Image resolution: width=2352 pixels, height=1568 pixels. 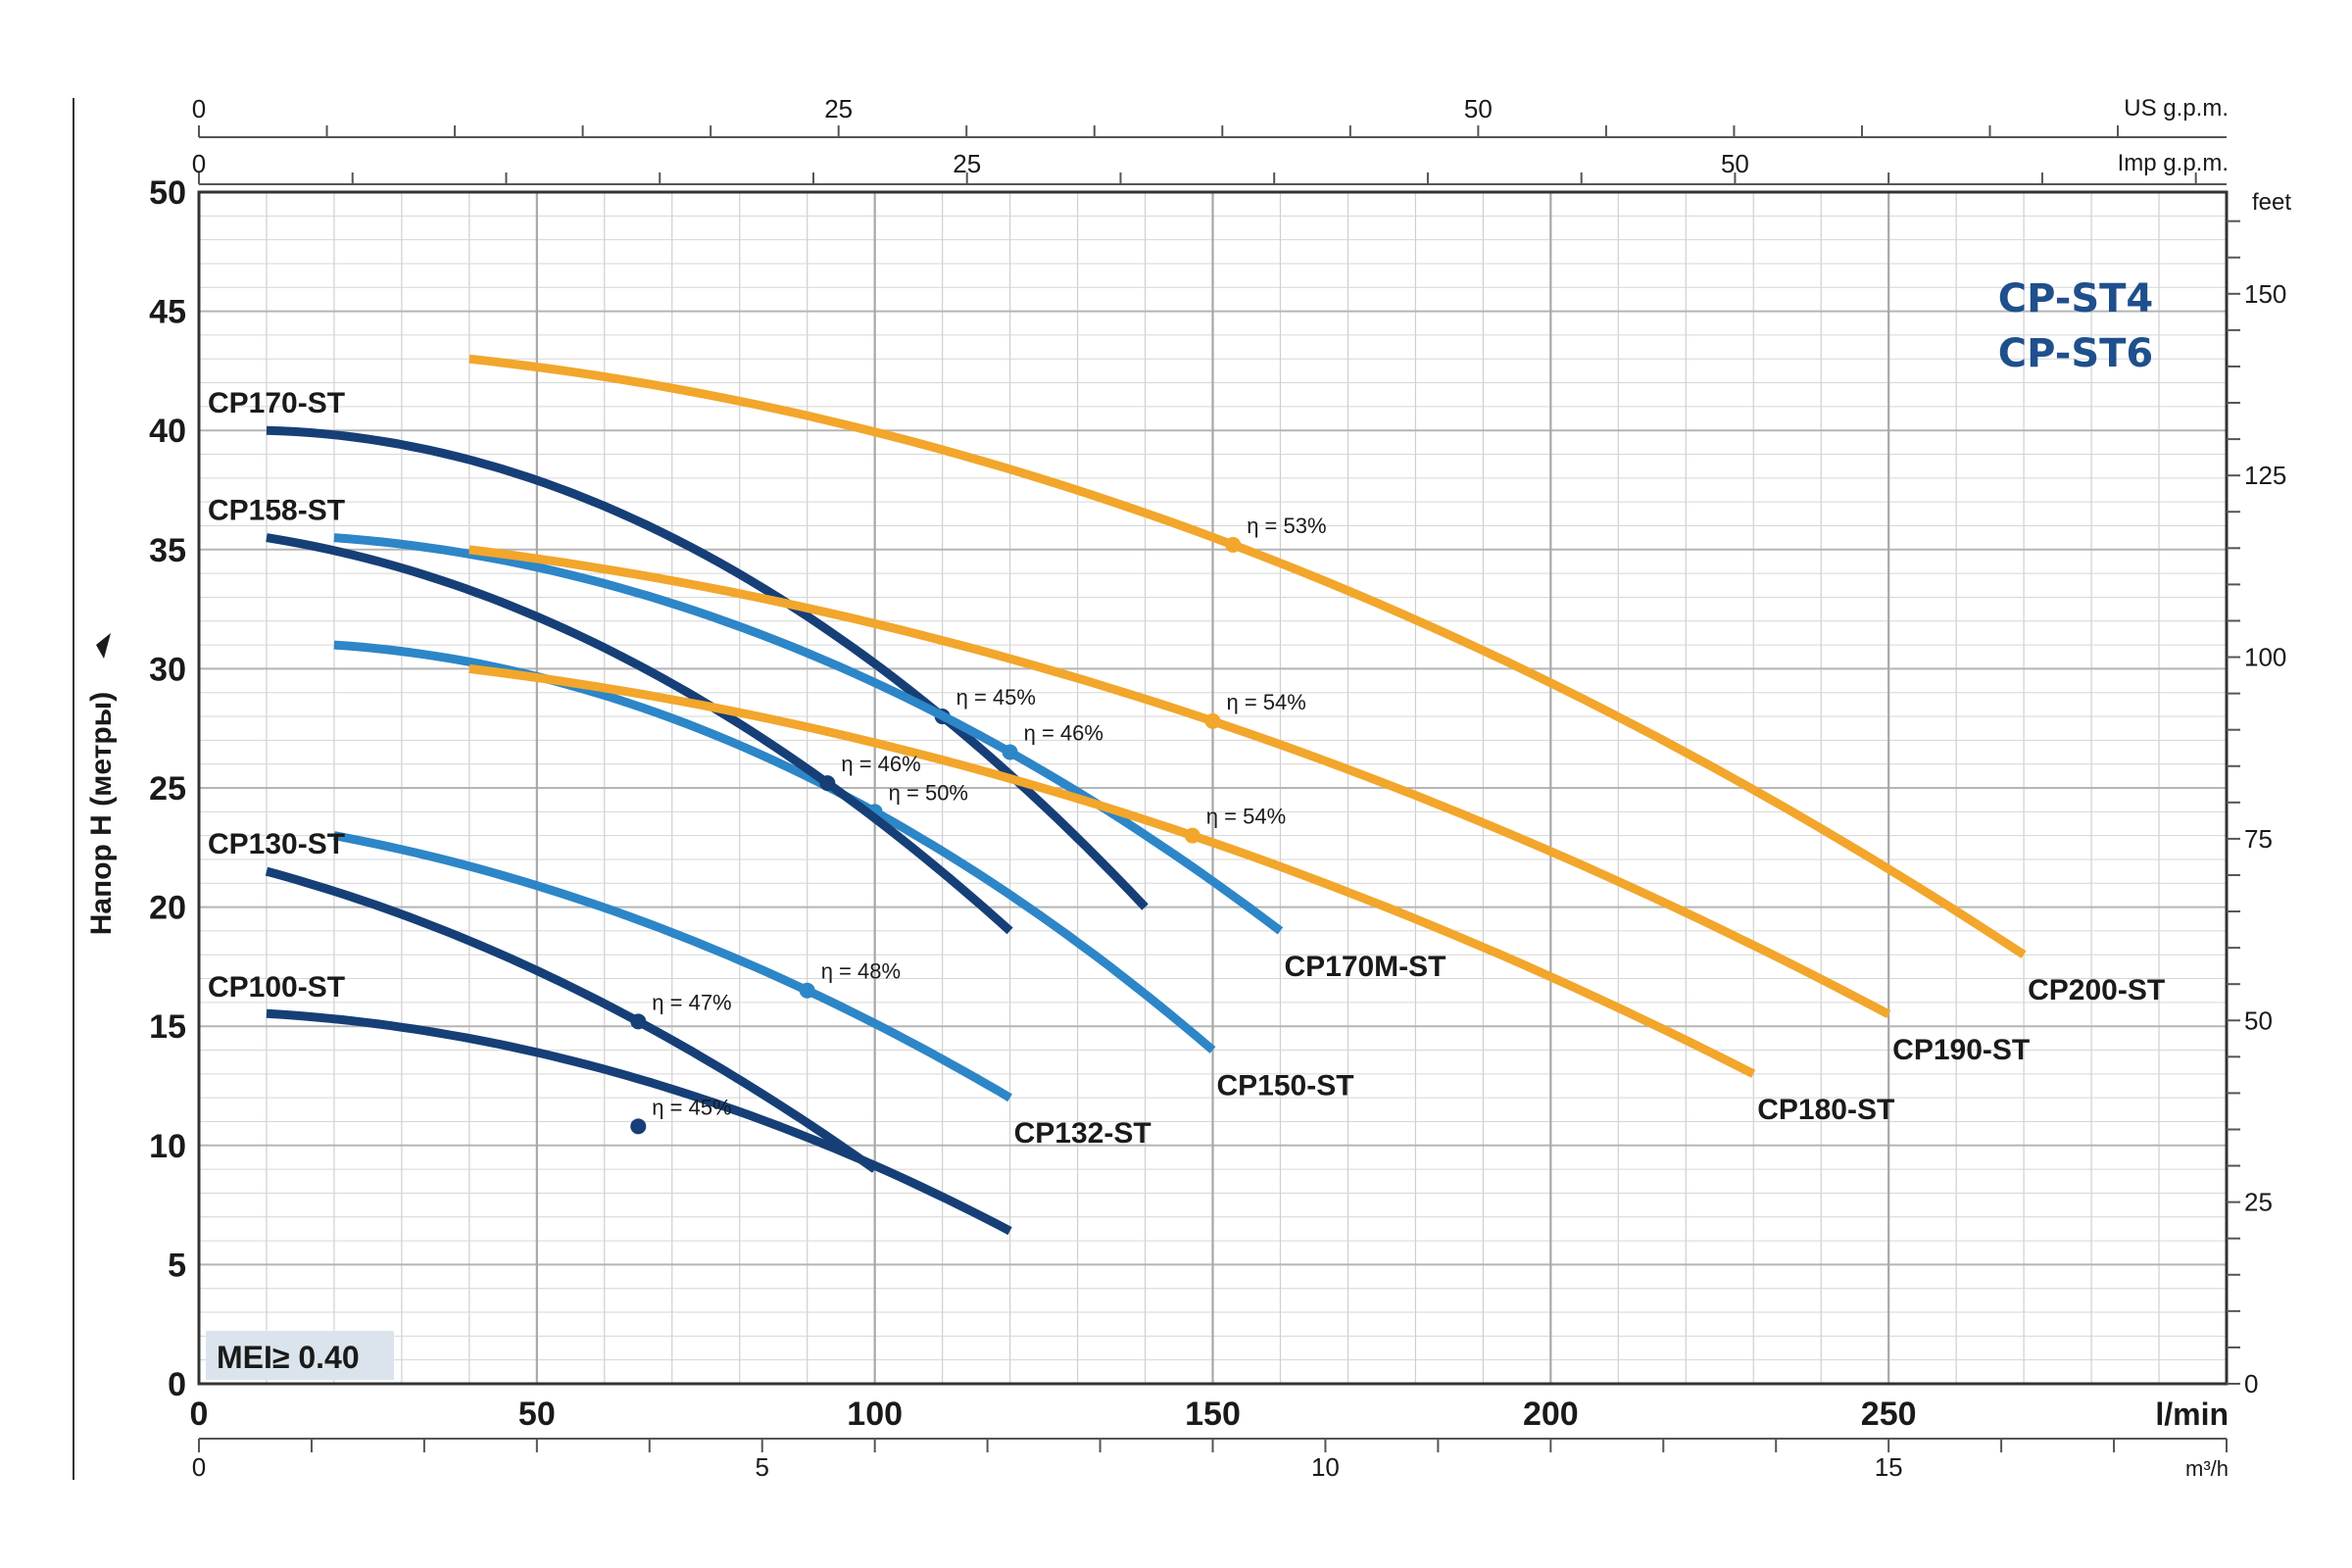 I want to click on y-tick-label-m: 15, so click(x=167, y=1027).